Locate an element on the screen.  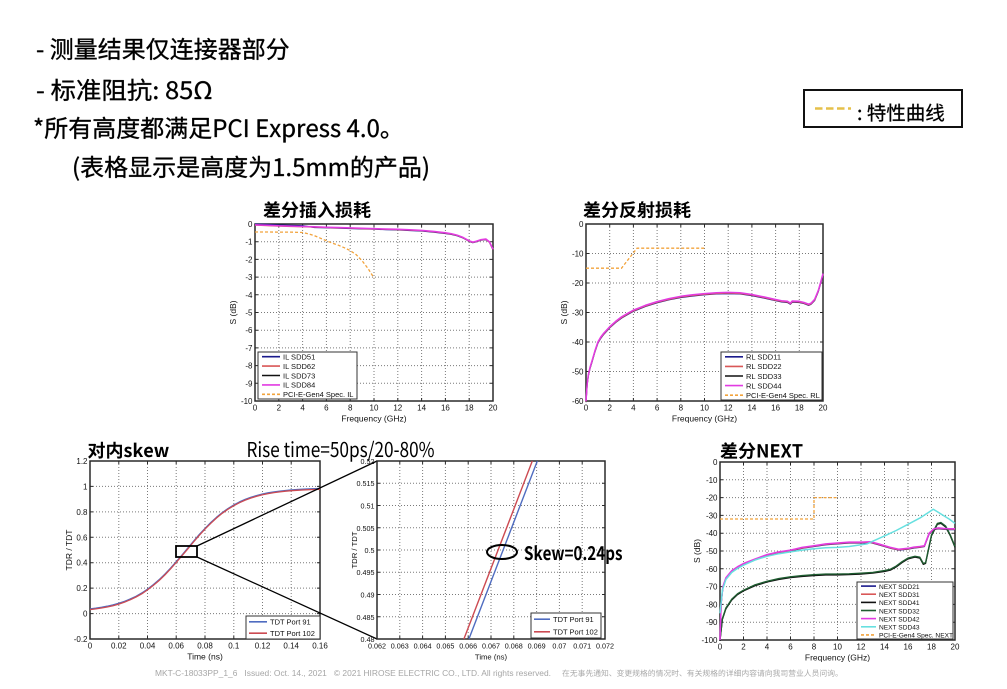
svg-text: 0.062 is located at coordinates (377, 646).